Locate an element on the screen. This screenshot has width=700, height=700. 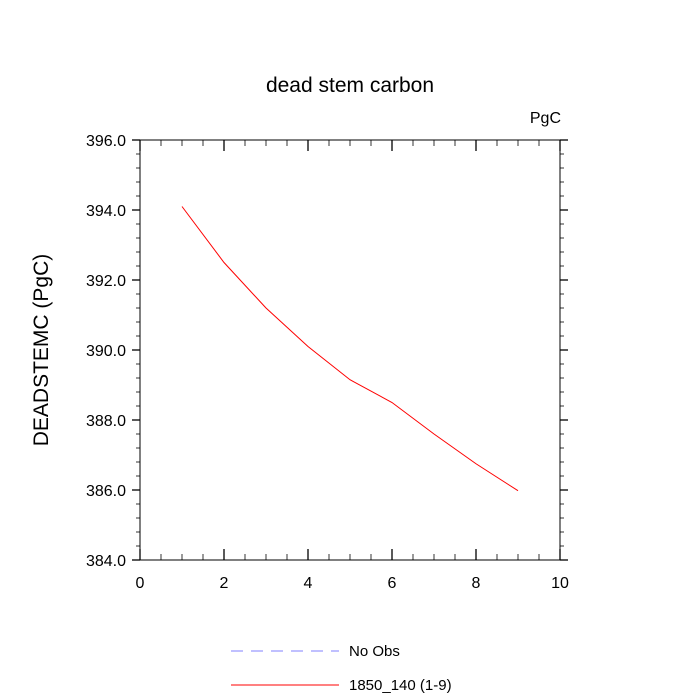
legend: No Obs 1850_140 (1-9) is located at coordinates (341, 668).